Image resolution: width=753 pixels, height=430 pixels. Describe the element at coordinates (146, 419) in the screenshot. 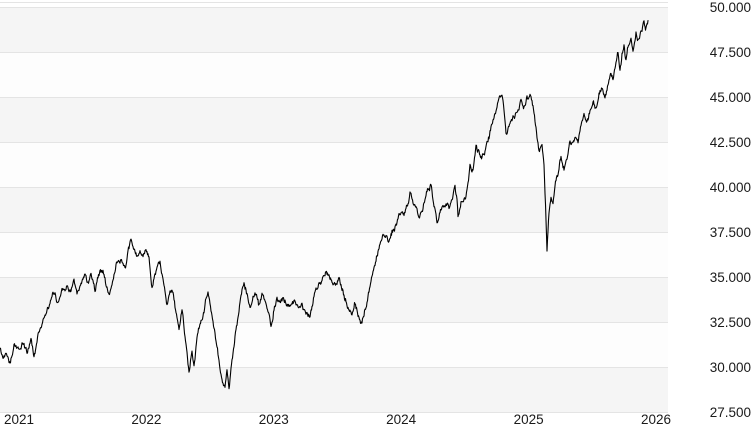

I see `x-axis-label: 2022` at that location.